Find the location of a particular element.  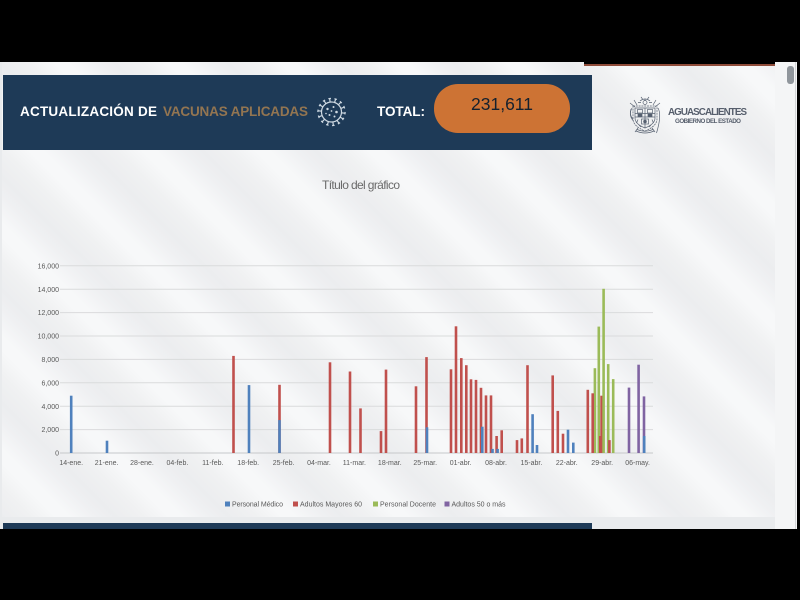

svg-text: 28-ene. is located at coordinates (142, 463).